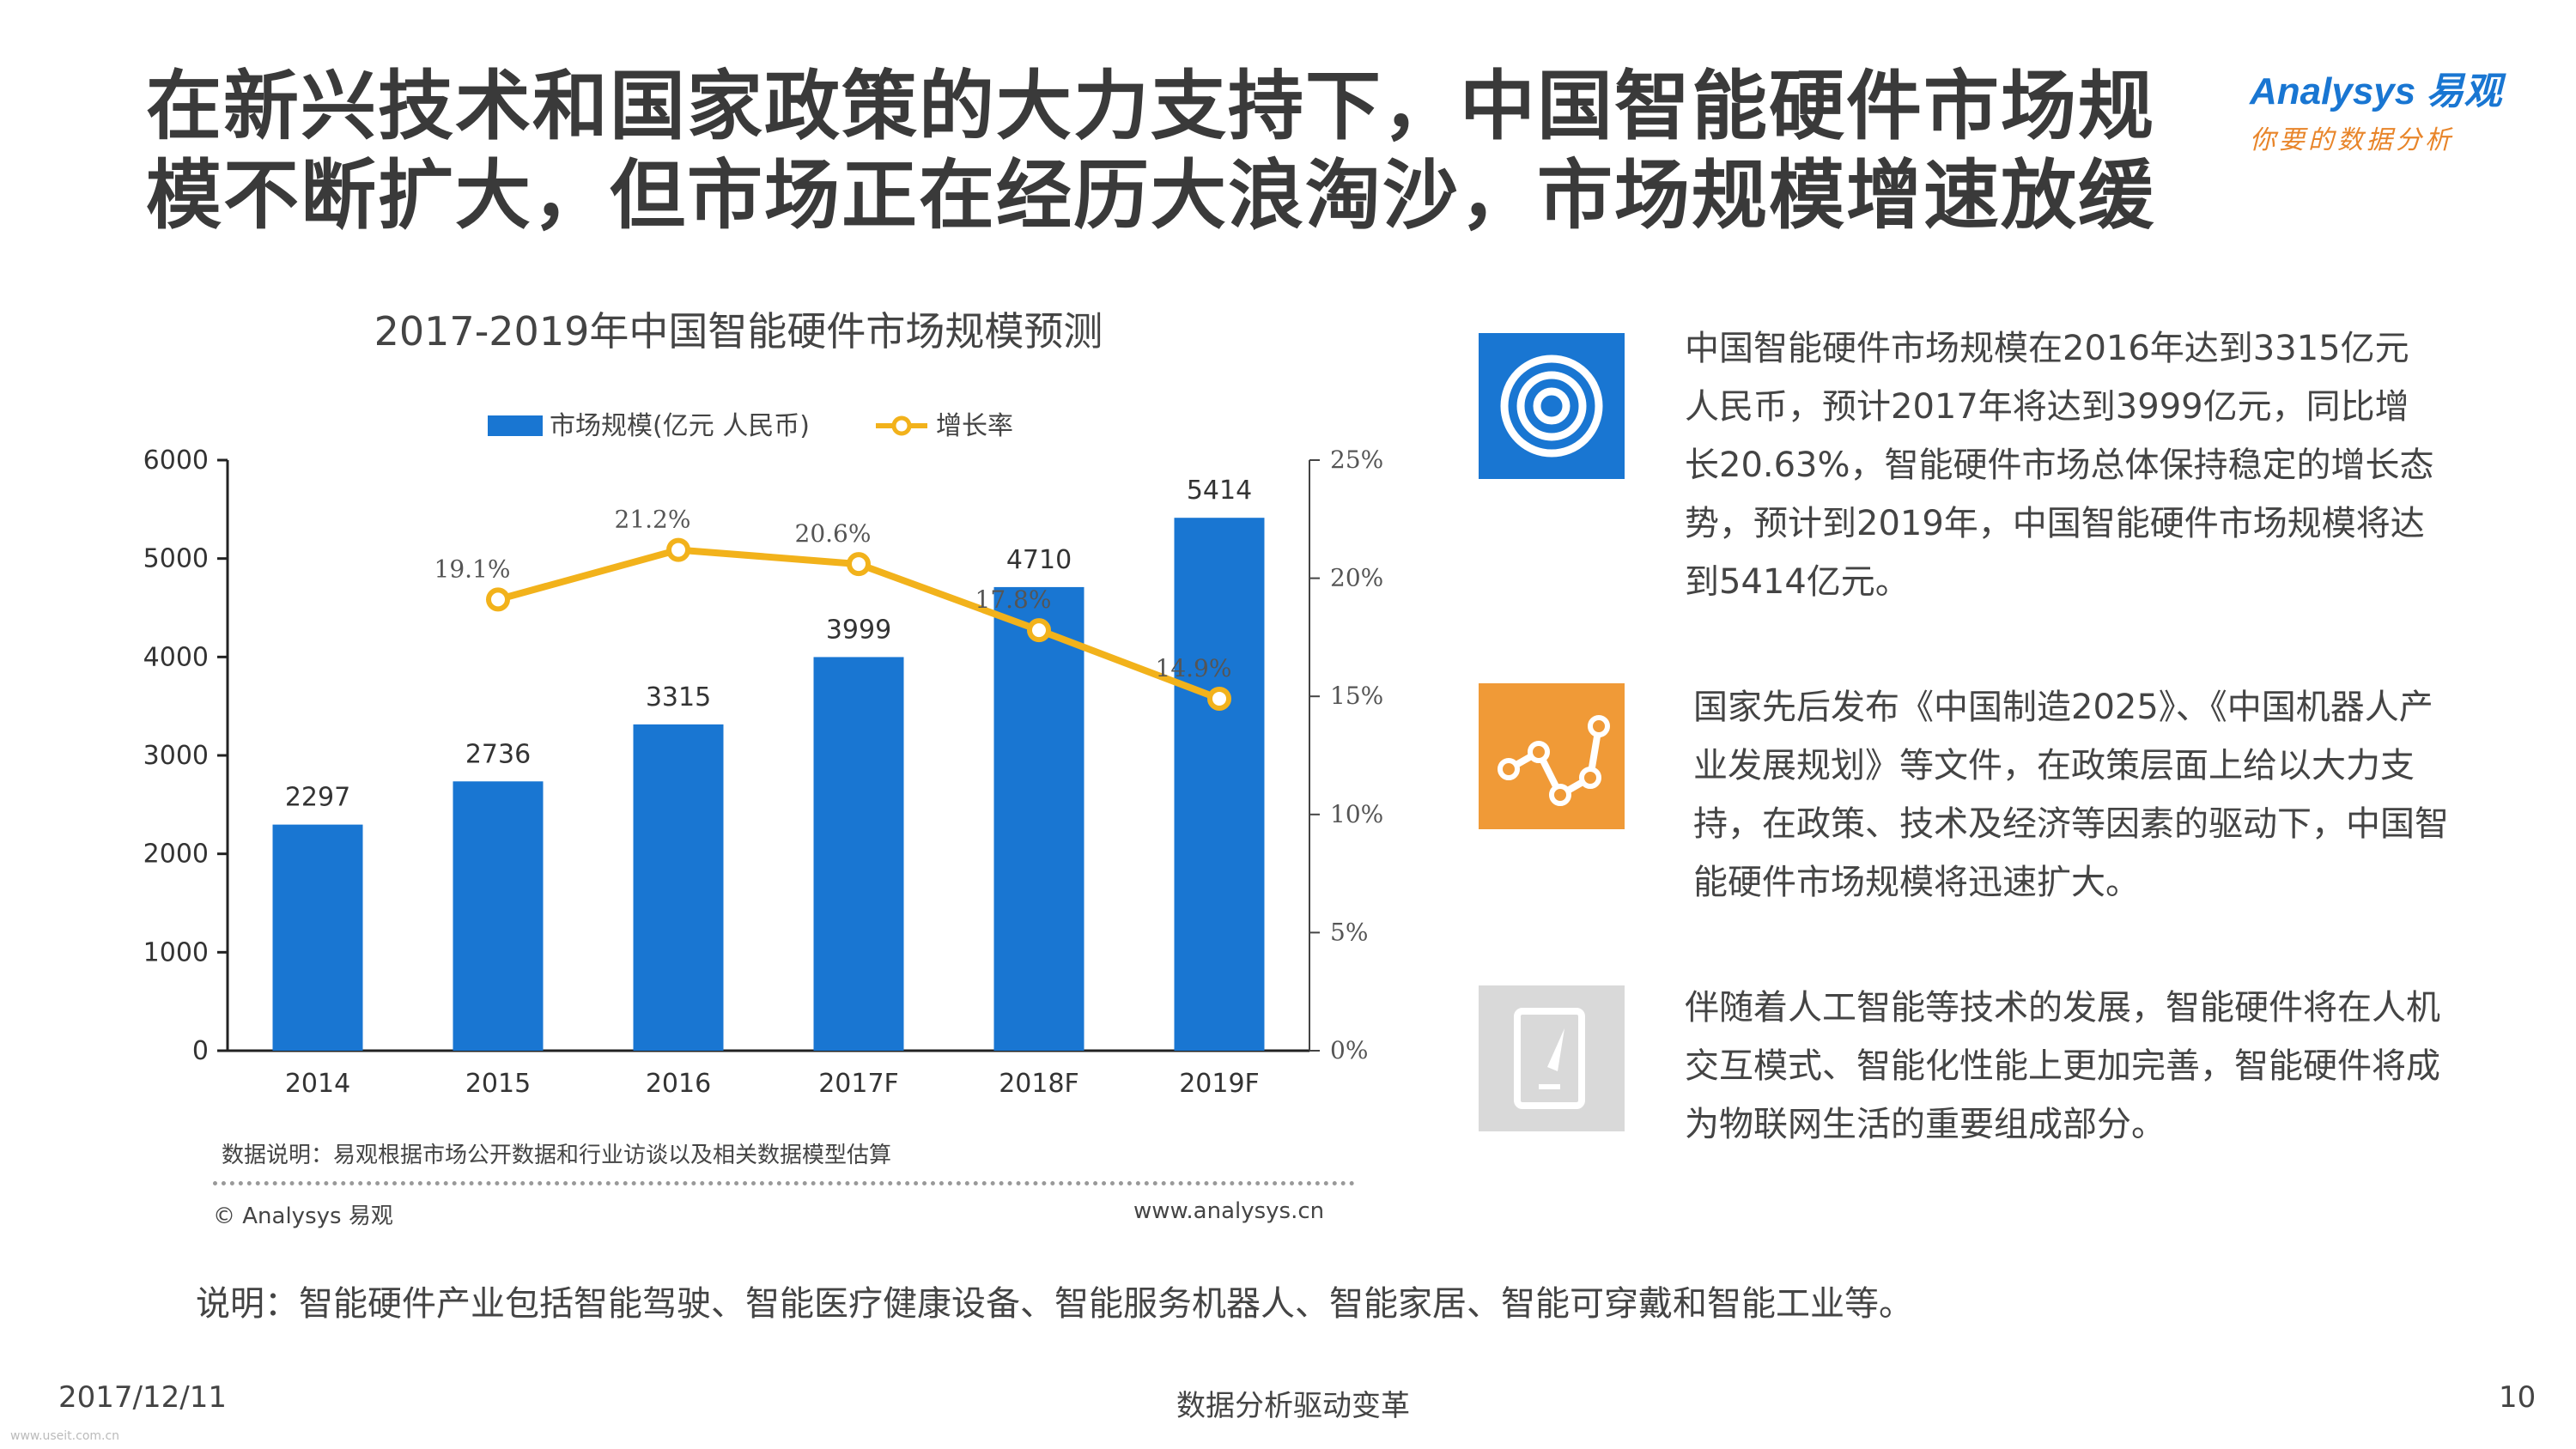 This screenshot has height=1449, width=2576. What do you see at coordinates (176, 952) in the screenshot?
I see `y-left-tick-label: 1000` at bounding box center [176, 952].